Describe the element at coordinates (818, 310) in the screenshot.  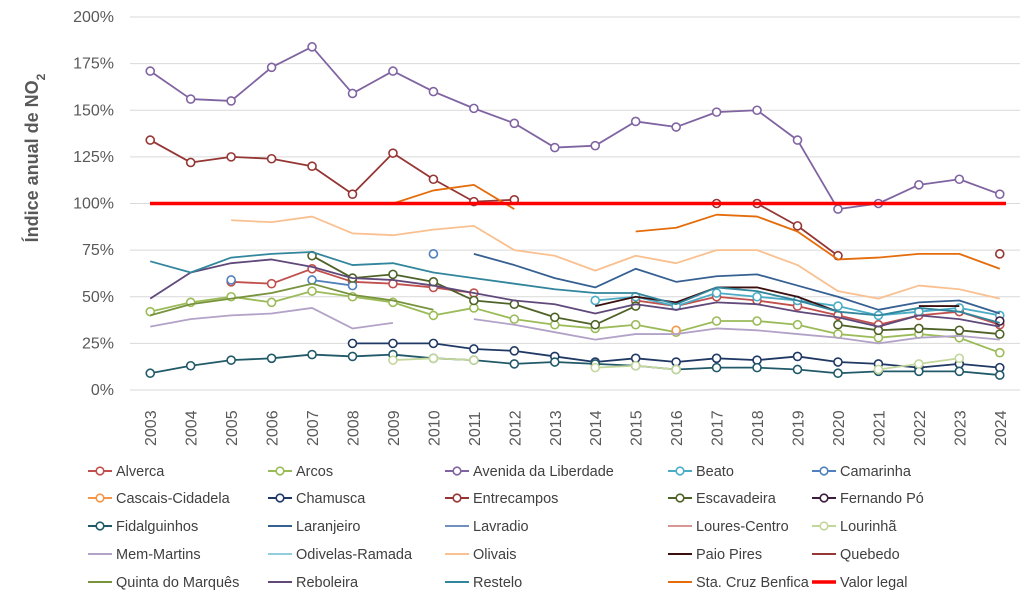
I see `series-line-alverca` at that location.